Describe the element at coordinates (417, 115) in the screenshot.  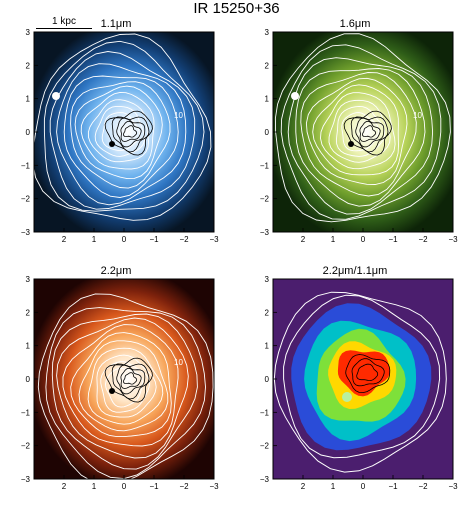
I see `contour-label: 10` at that location.